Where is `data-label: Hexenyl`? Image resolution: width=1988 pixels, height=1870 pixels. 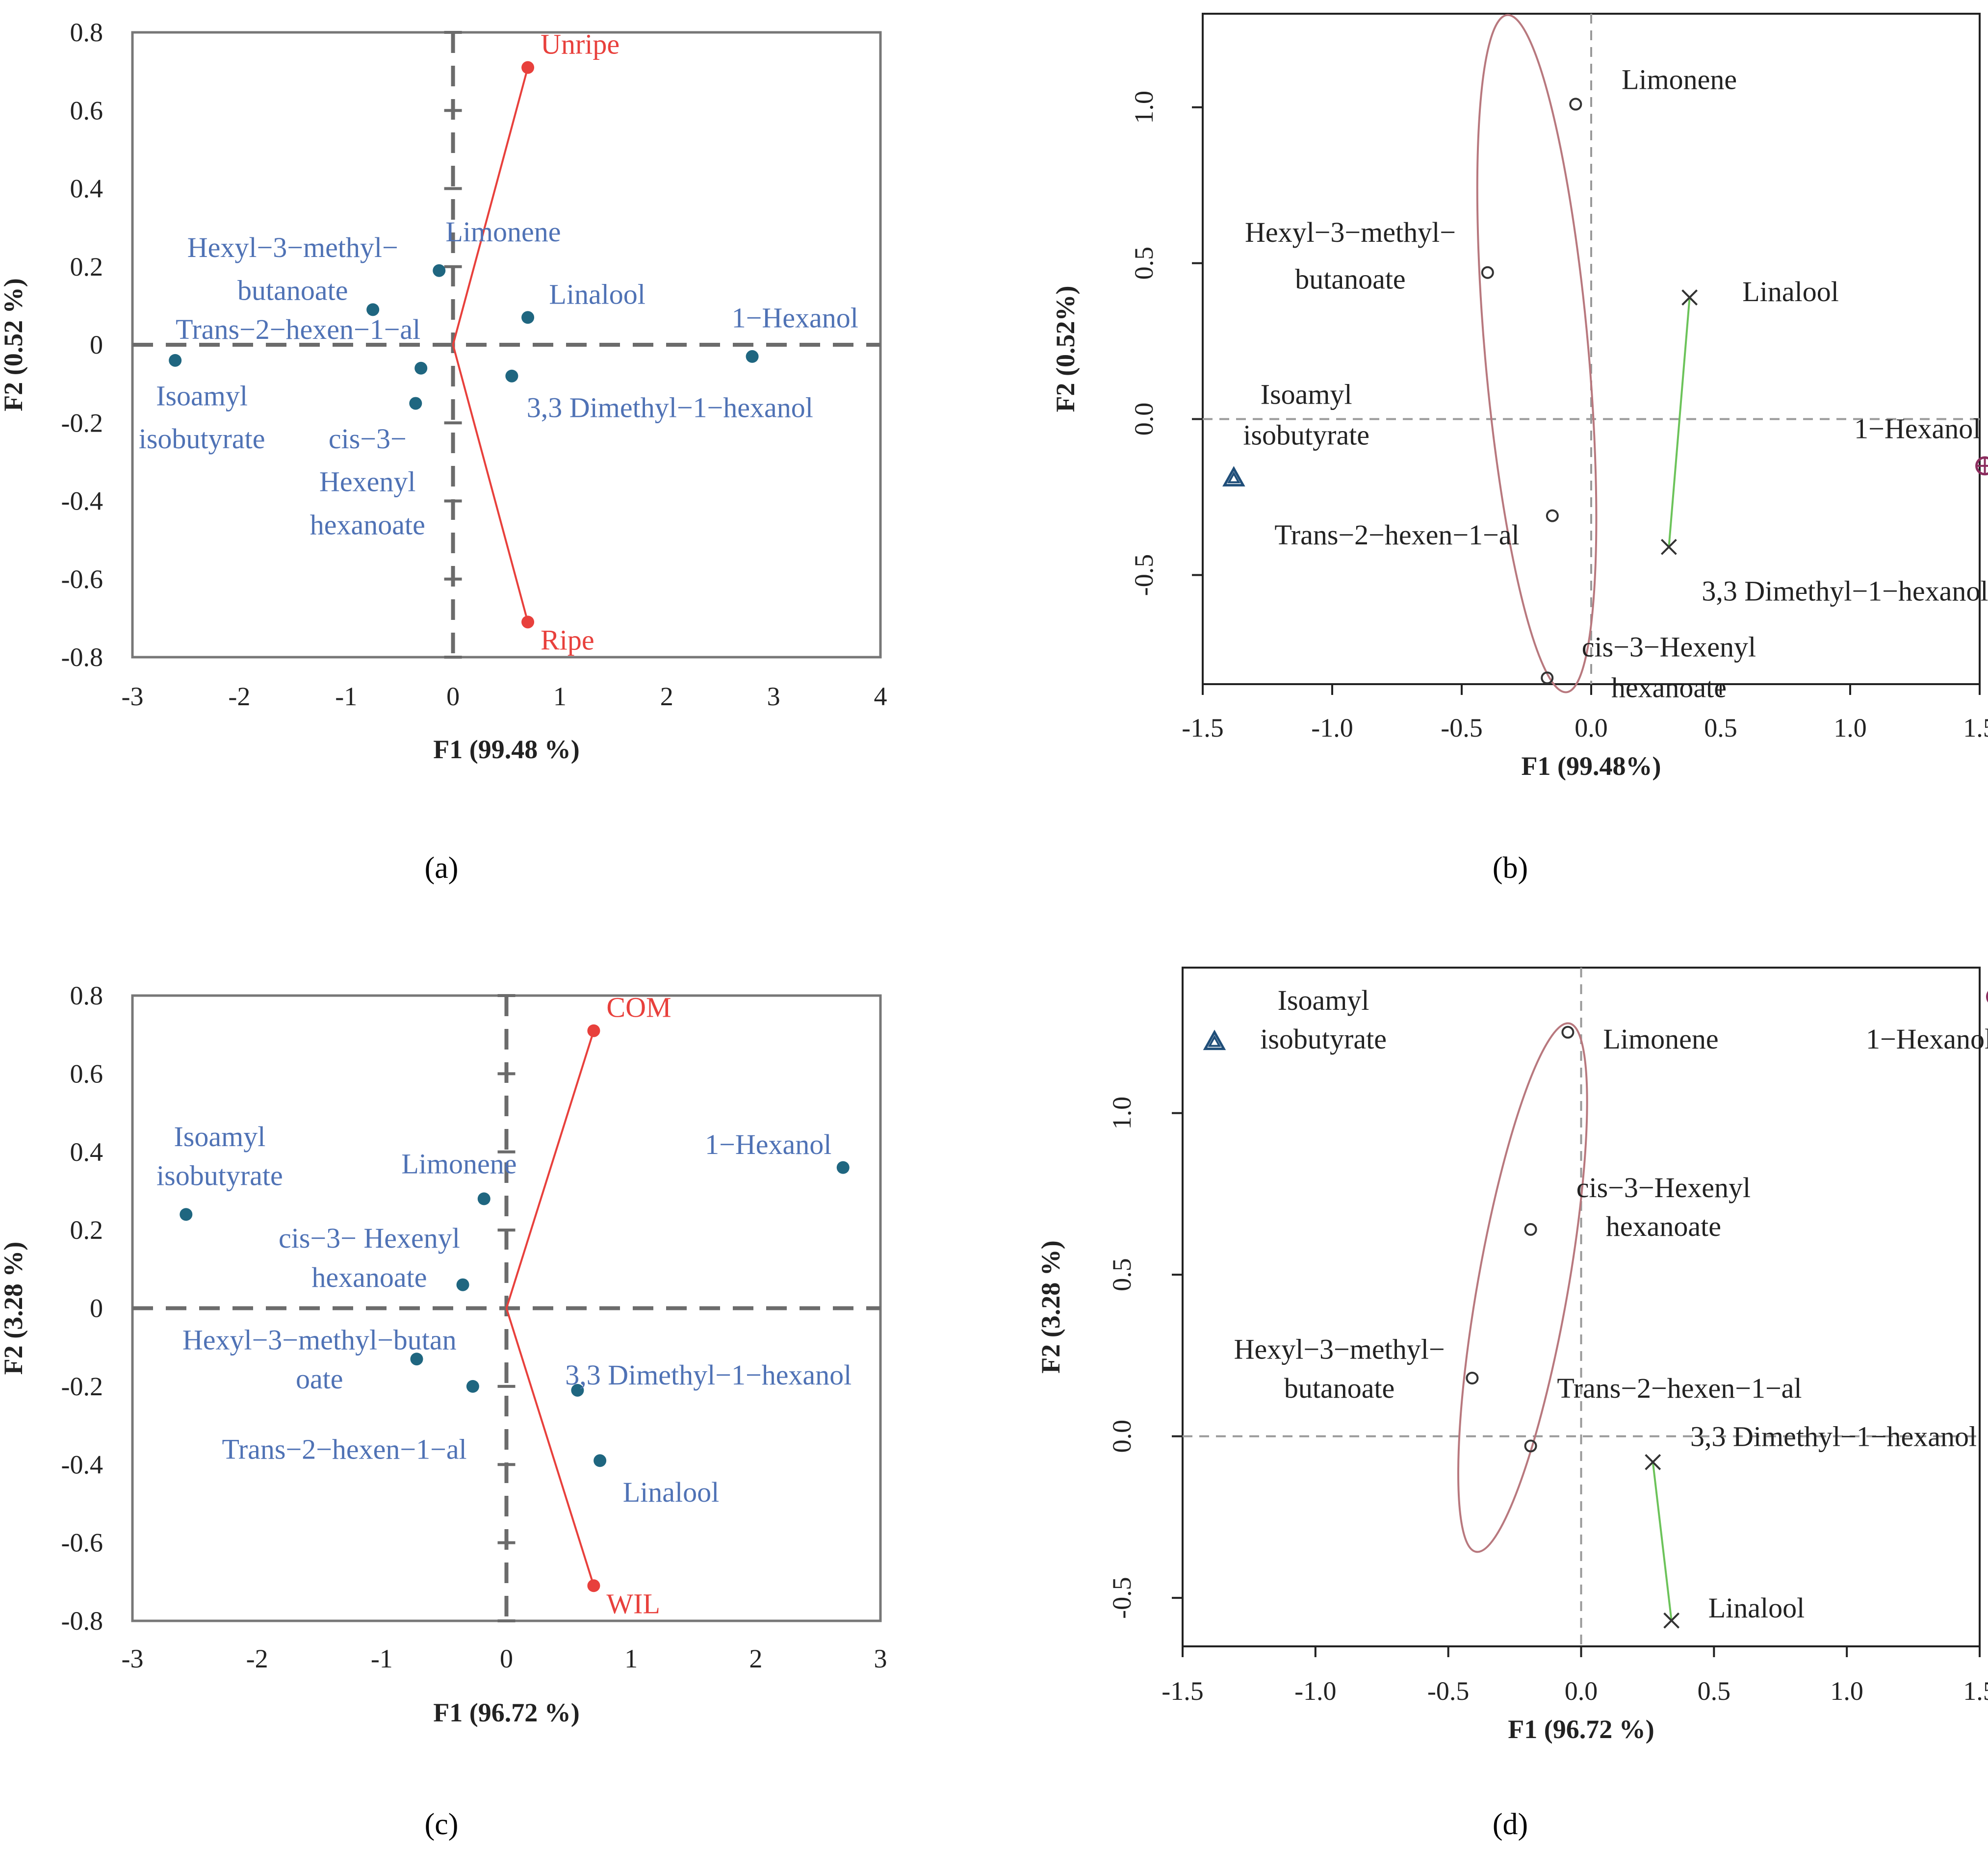 data-label: Hexenyl is located at coordinates (367, 482).